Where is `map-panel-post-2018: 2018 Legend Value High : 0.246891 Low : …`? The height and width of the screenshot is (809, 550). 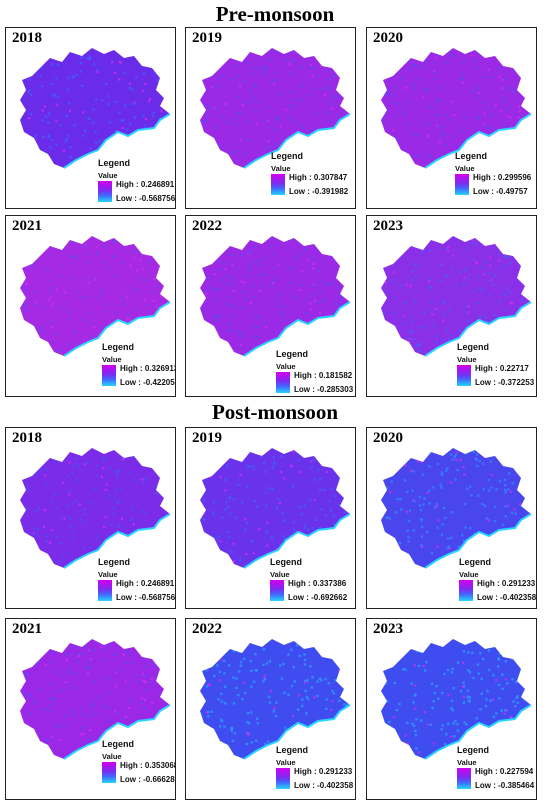 map-panel-post-2018: 2018 Legend Value High : 0.246891 Low : … is located at coordinates (90, 518).